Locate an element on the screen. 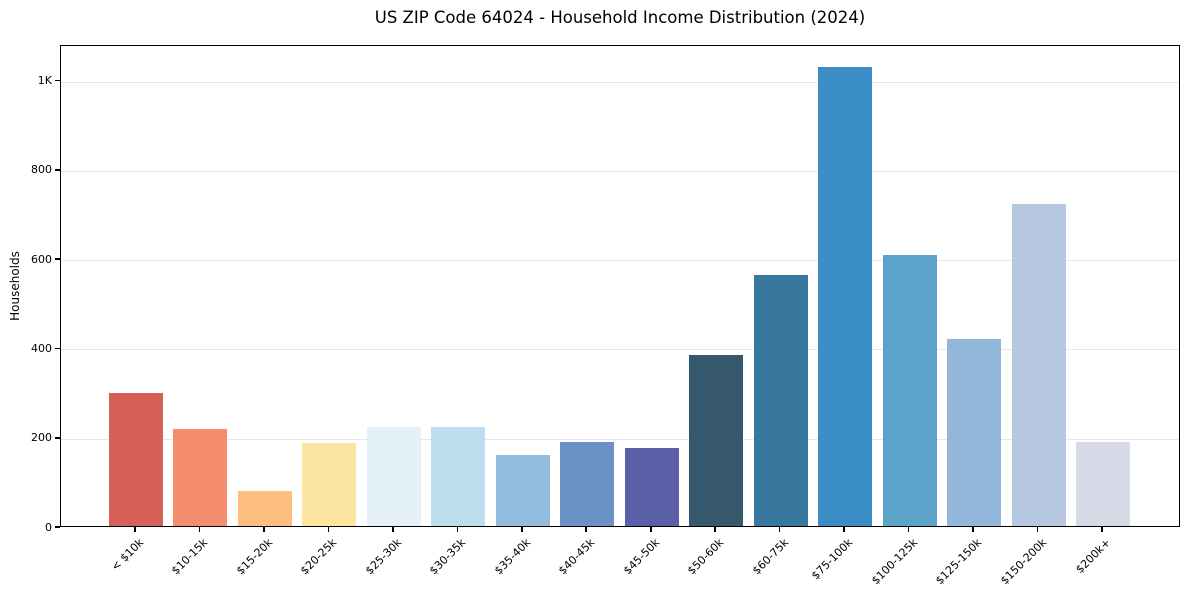  x-tick-label: $200k+ is located at coordinates (1093, 556).